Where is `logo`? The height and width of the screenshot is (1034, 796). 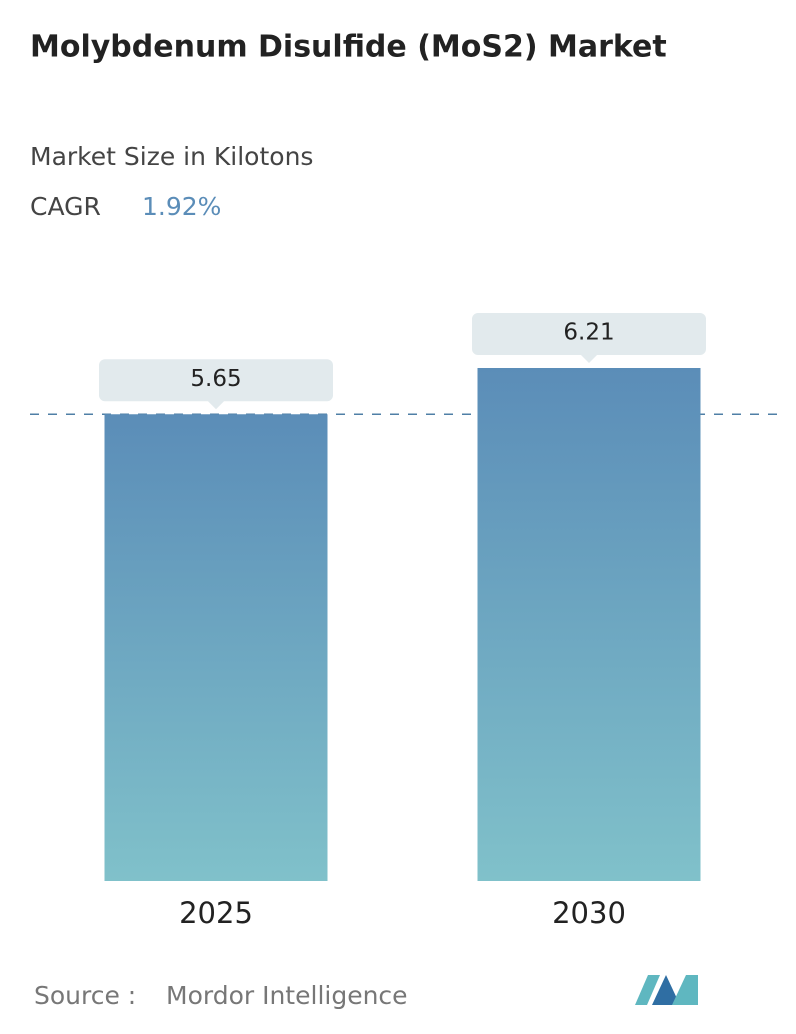 logo is located at coordinates (666, 990).